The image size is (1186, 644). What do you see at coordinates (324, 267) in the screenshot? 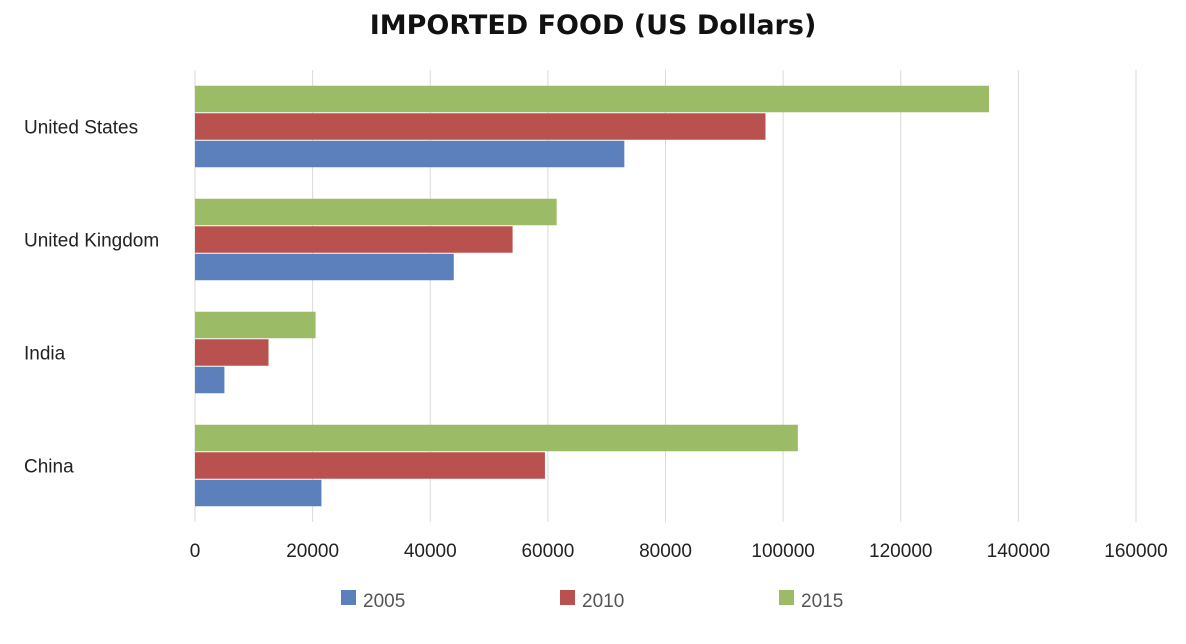
I see `bar-united-kingdom-2005` at bounding box center [324, 267].